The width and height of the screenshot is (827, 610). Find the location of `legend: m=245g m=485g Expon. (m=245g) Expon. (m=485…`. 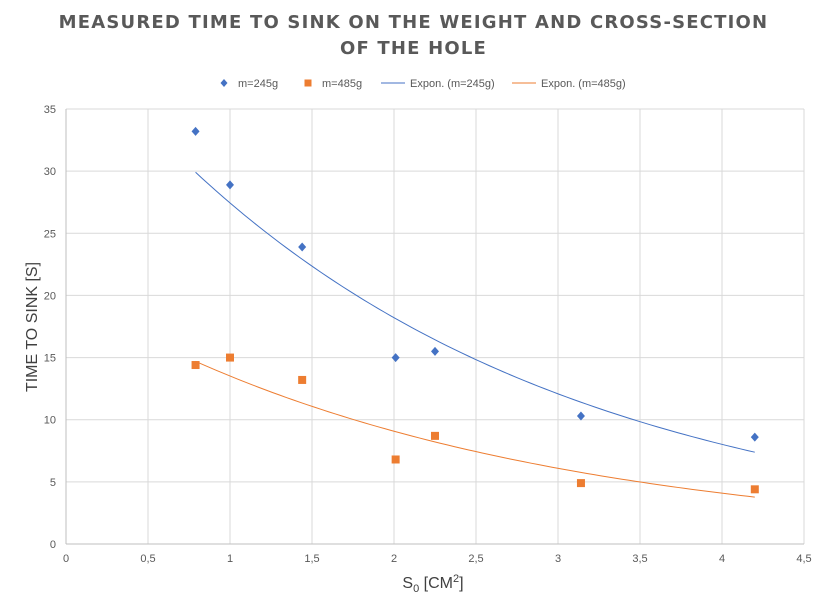

legend: m=245g m=485g Expon. (m=245g) Expon. (m=485… is located at coordinates (423, 84).